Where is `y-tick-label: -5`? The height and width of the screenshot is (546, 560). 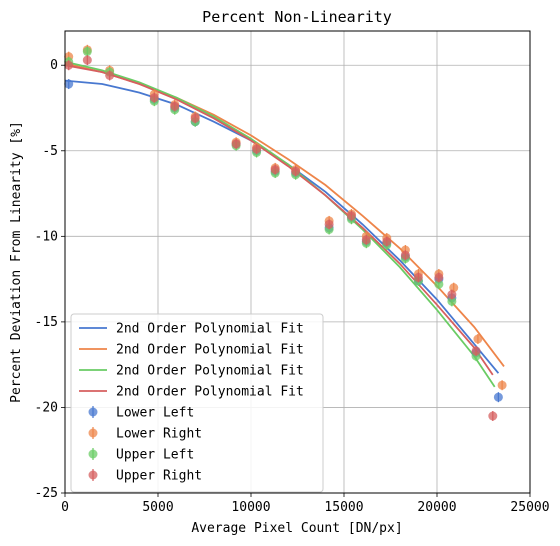
y-tick-label: -5 is located at coordinates (50, 151).